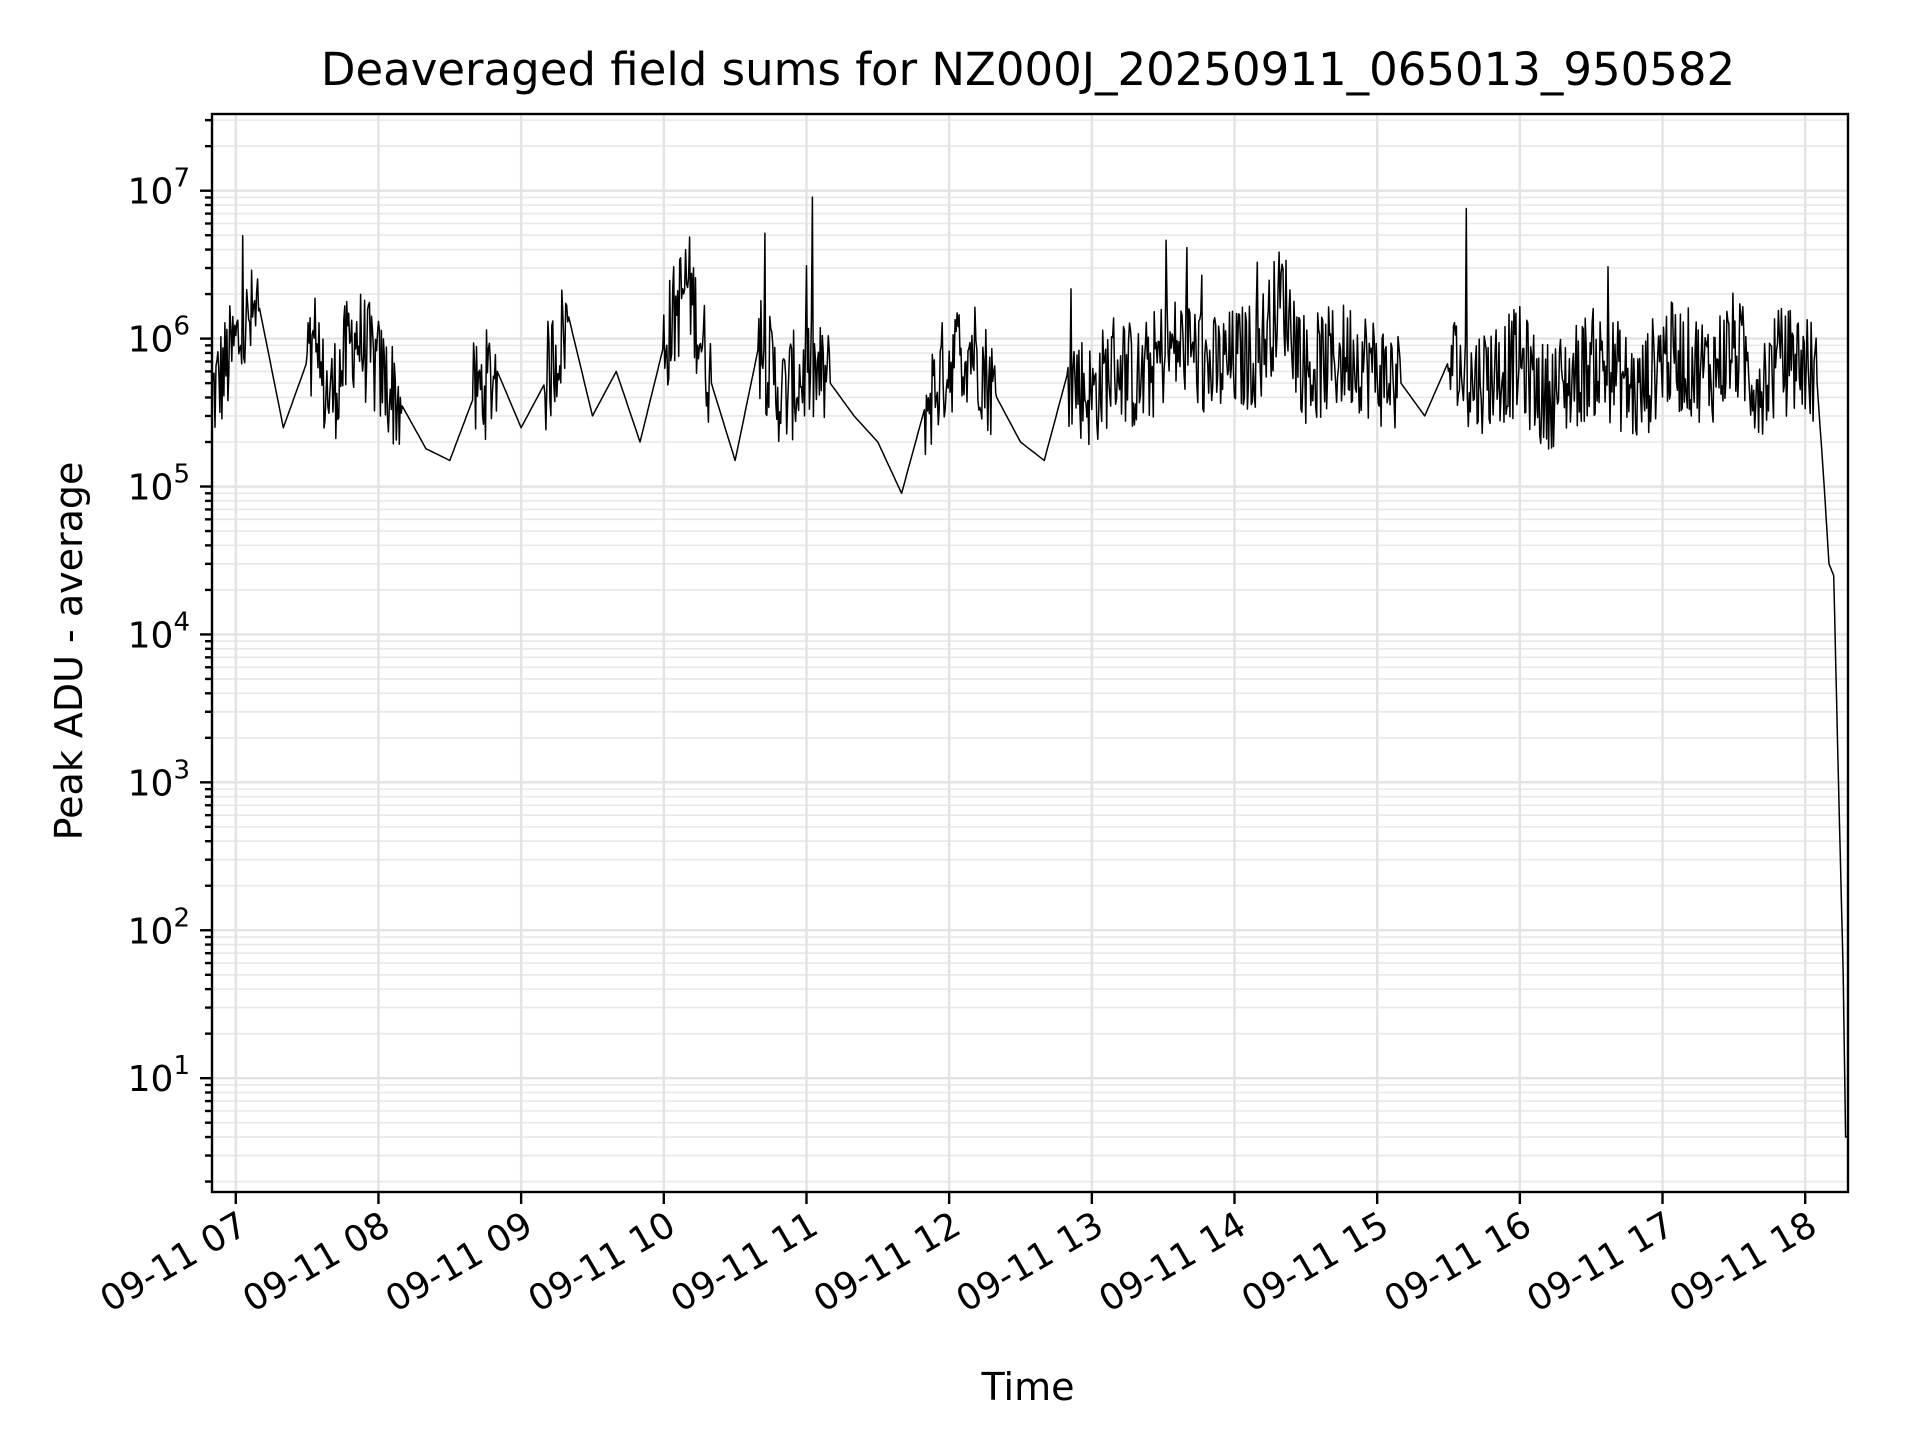 Image resolution: width=1920 pixels, height=1440 pixels. I want to click on y-tick-label-exponent: 1, so click(181, 1066).